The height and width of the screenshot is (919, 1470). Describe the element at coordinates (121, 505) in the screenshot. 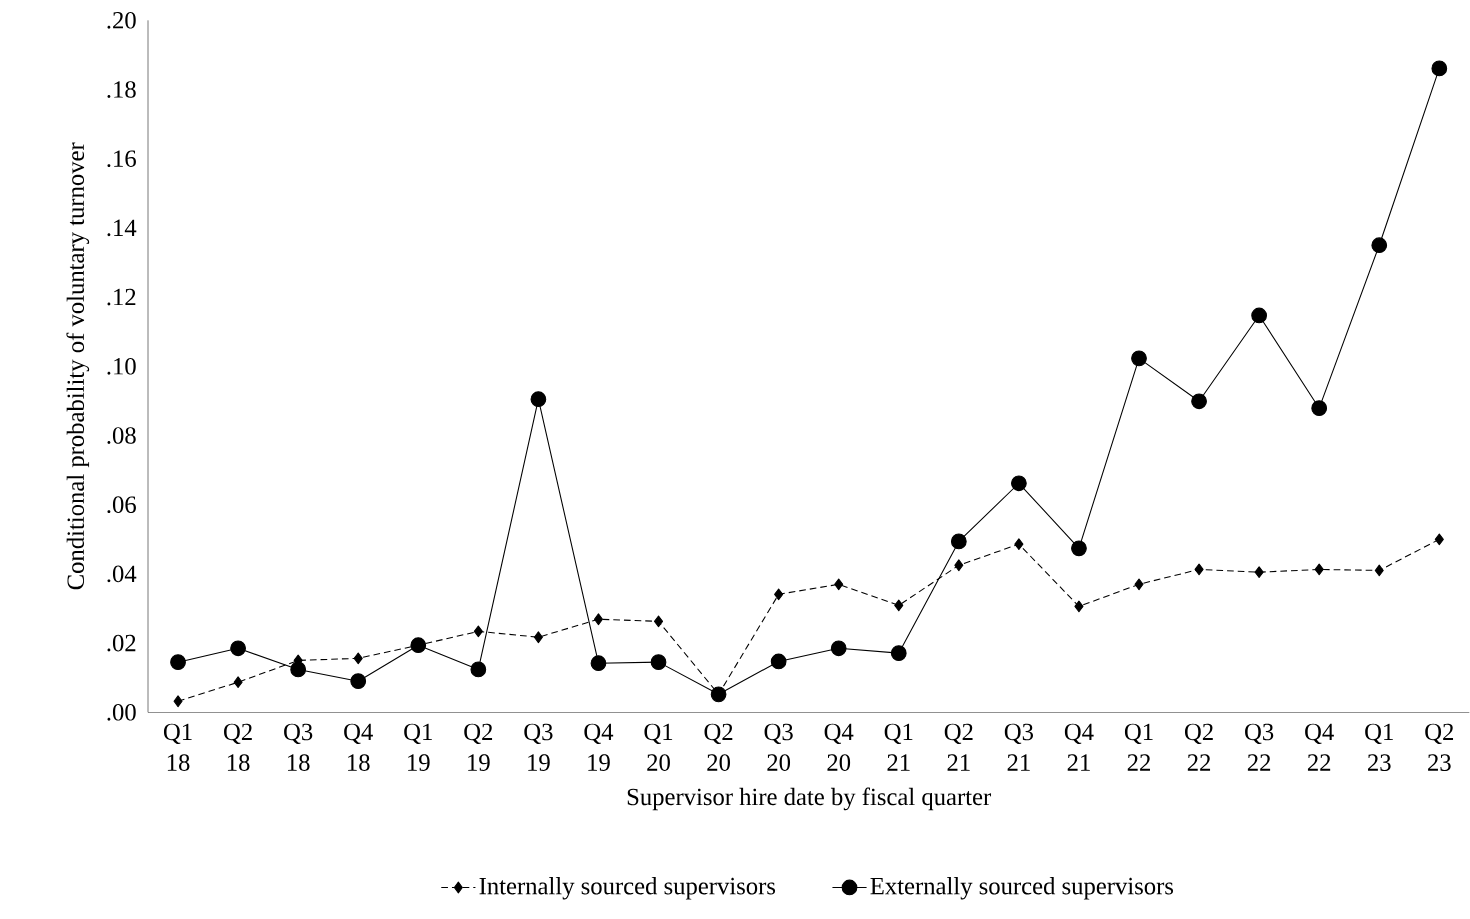

I see `y-tick-label: .06` at that location.